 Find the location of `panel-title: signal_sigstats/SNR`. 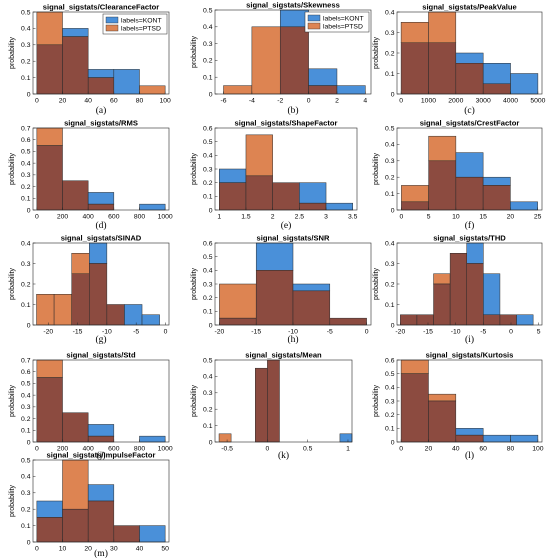

panel-title: signal_sigstats/SNR is located at coordinates (293, 238).